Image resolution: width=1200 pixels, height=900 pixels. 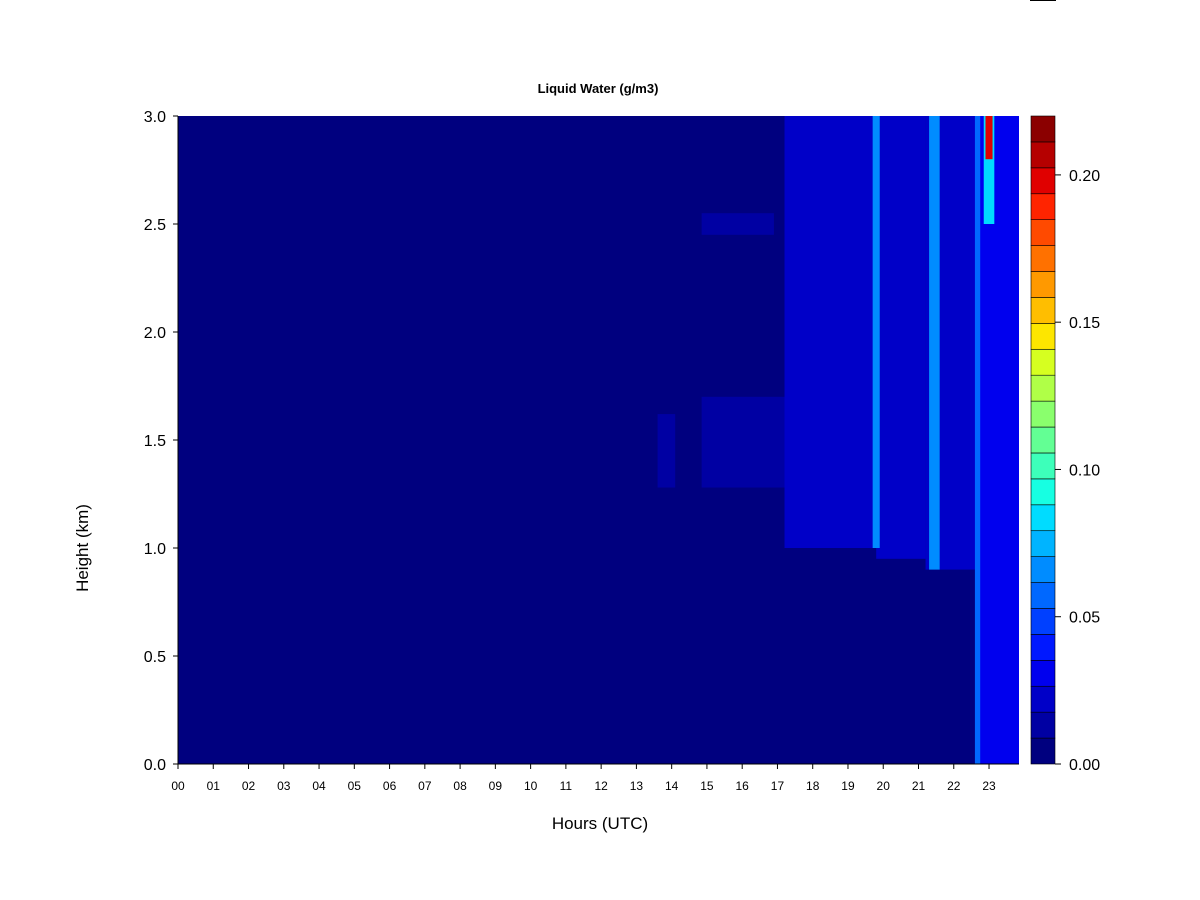 I want to click on x-tick-label: 16, so click(x=743, y=786).